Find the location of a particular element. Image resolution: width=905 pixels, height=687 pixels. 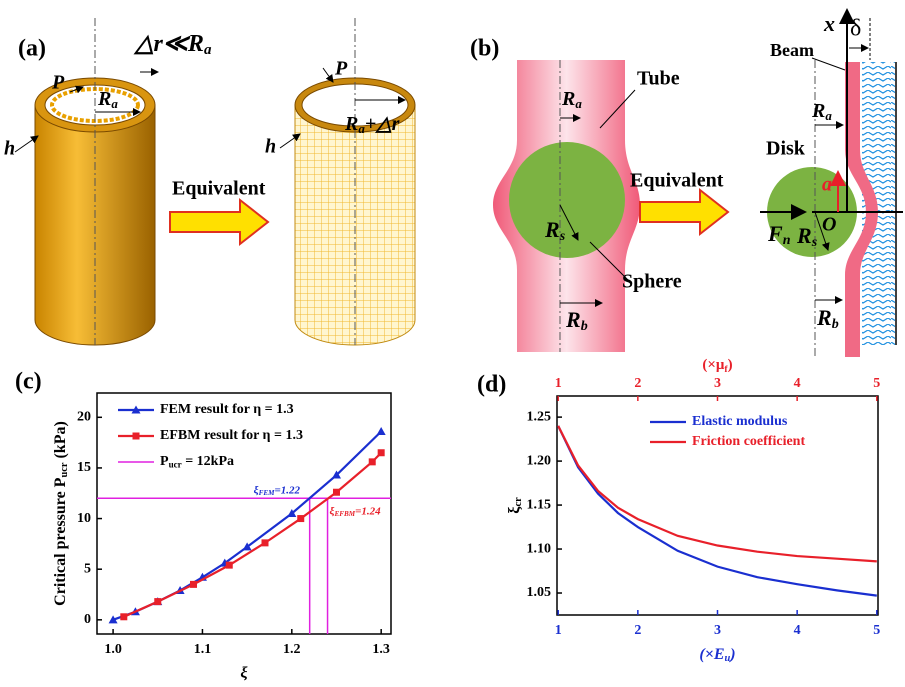

x-tick-label: 1.1 is located at coordinates (203, 649).